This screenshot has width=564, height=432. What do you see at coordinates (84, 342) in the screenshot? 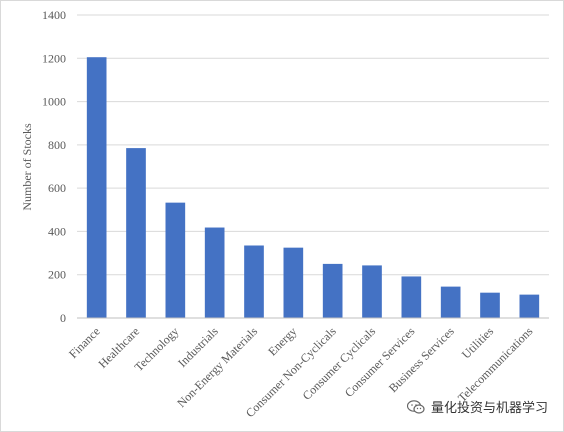
I see `x-tick-label: Finance` at bounding box center [84, 342].